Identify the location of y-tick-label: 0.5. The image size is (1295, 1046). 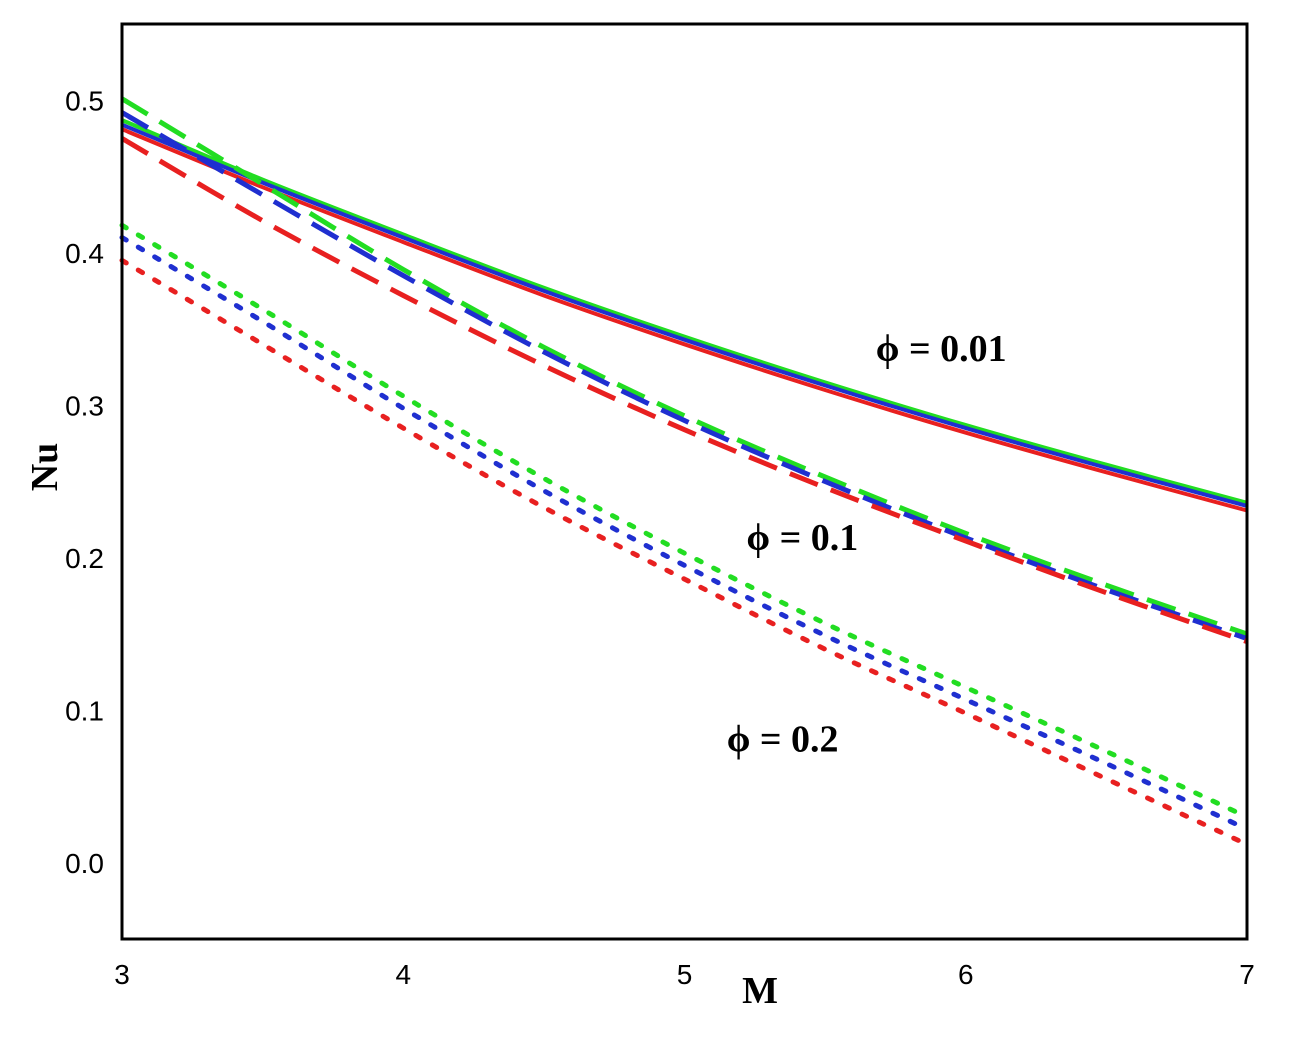
(84, 100).